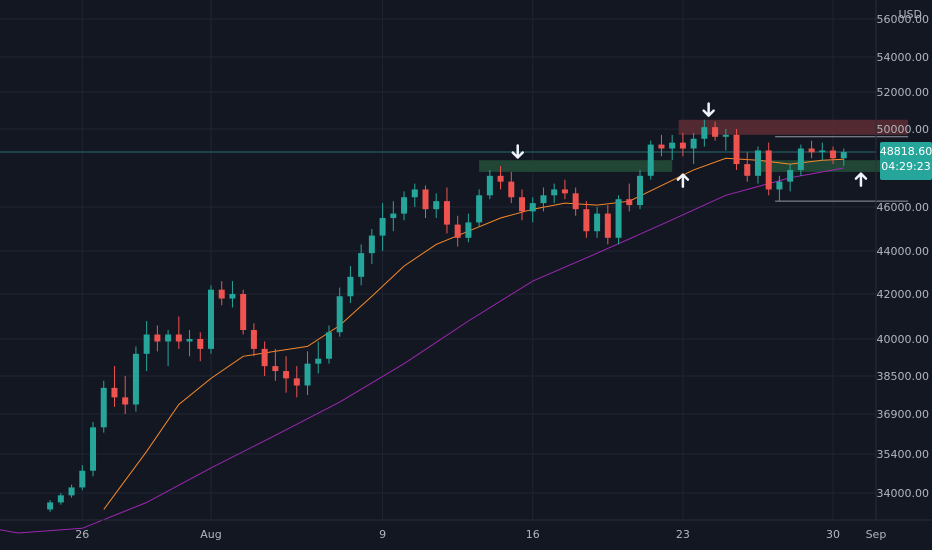  What do you see at coordinates (903, 376) in the screenshot?
I see `price-tick-label: 38500.00` at bounding box center [903, 376].